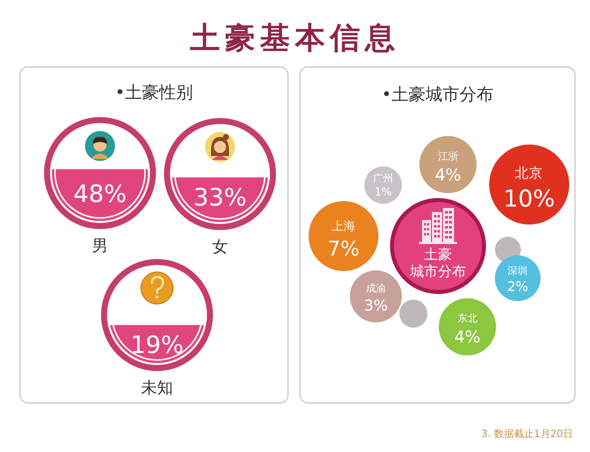 Image resolution: width=590 pixels, height=452 pixels. What do you see at coordinates (100, 245) in the screenshot?
I see `category-label: 男` at bounding box center [100, 245].